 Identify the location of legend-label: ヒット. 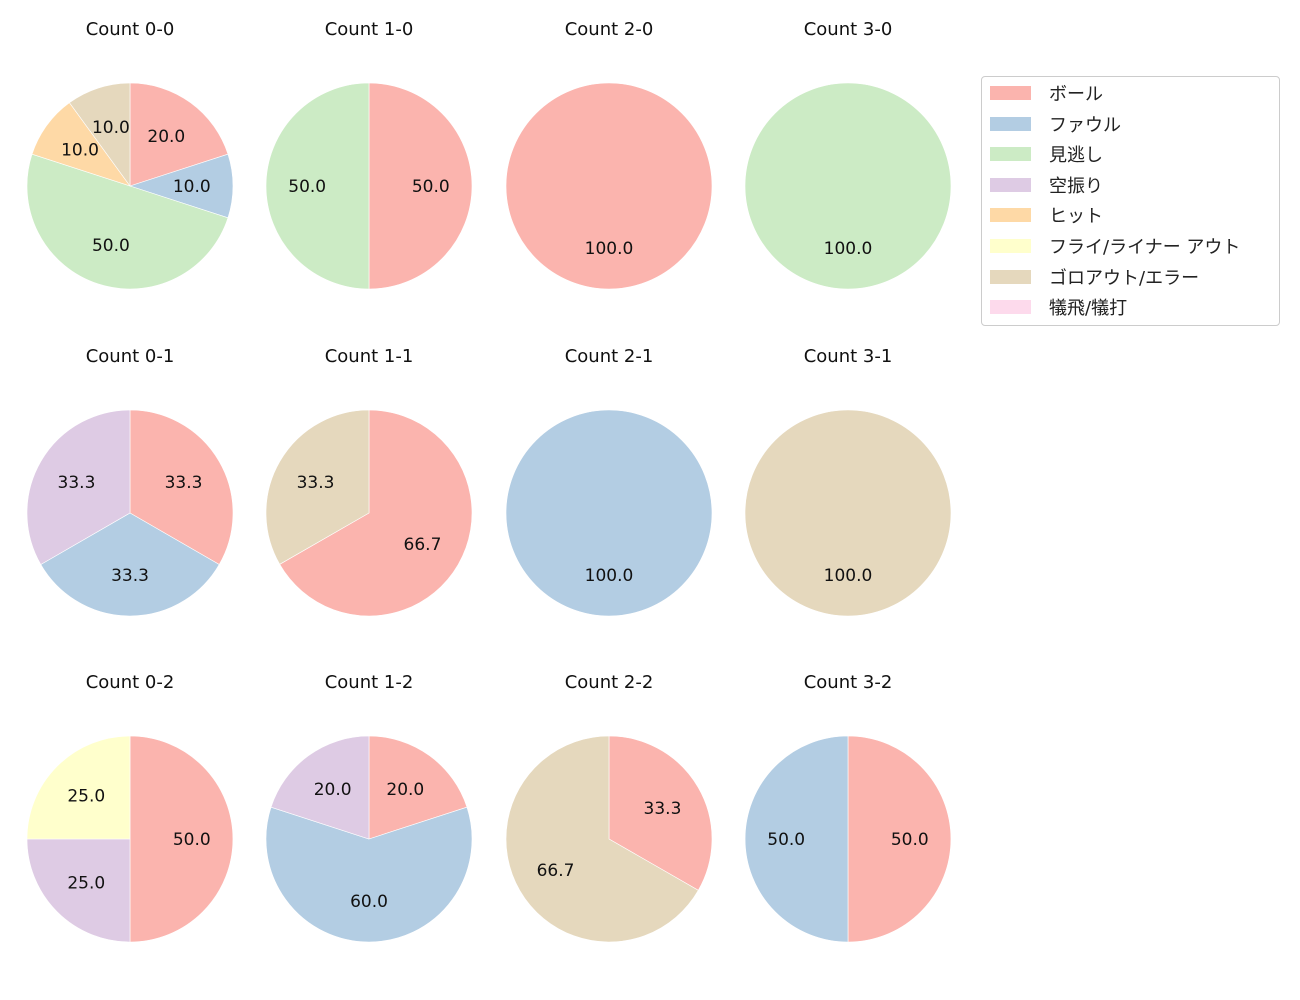
(1076, 217).